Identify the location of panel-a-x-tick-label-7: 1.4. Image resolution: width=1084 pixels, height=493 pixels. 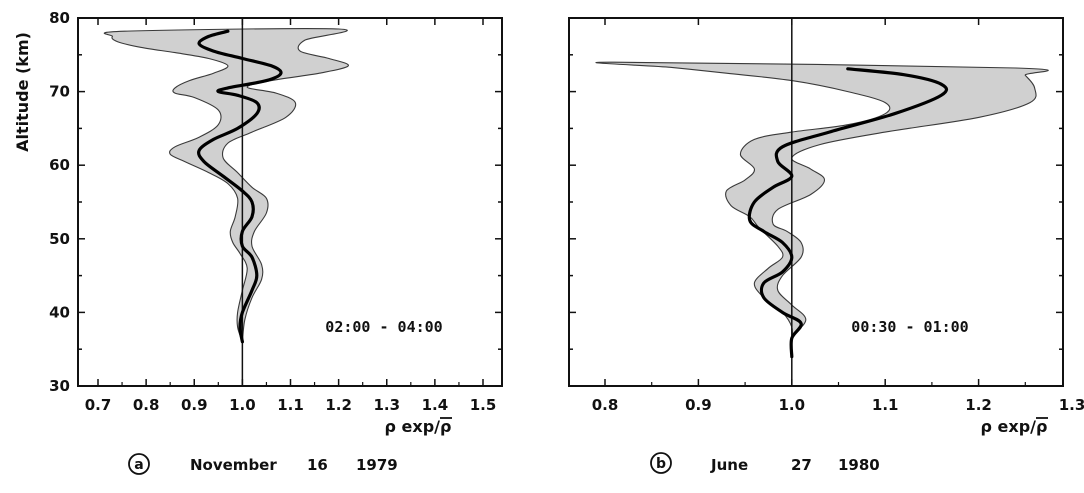
(435, 405).